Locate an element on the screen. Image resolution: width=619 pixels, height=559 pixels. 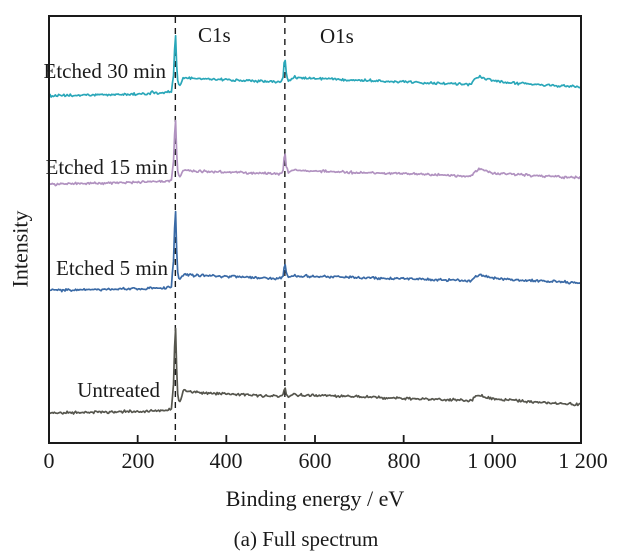
x-tick-label-800: 800 is located at coordinates (404, 460).